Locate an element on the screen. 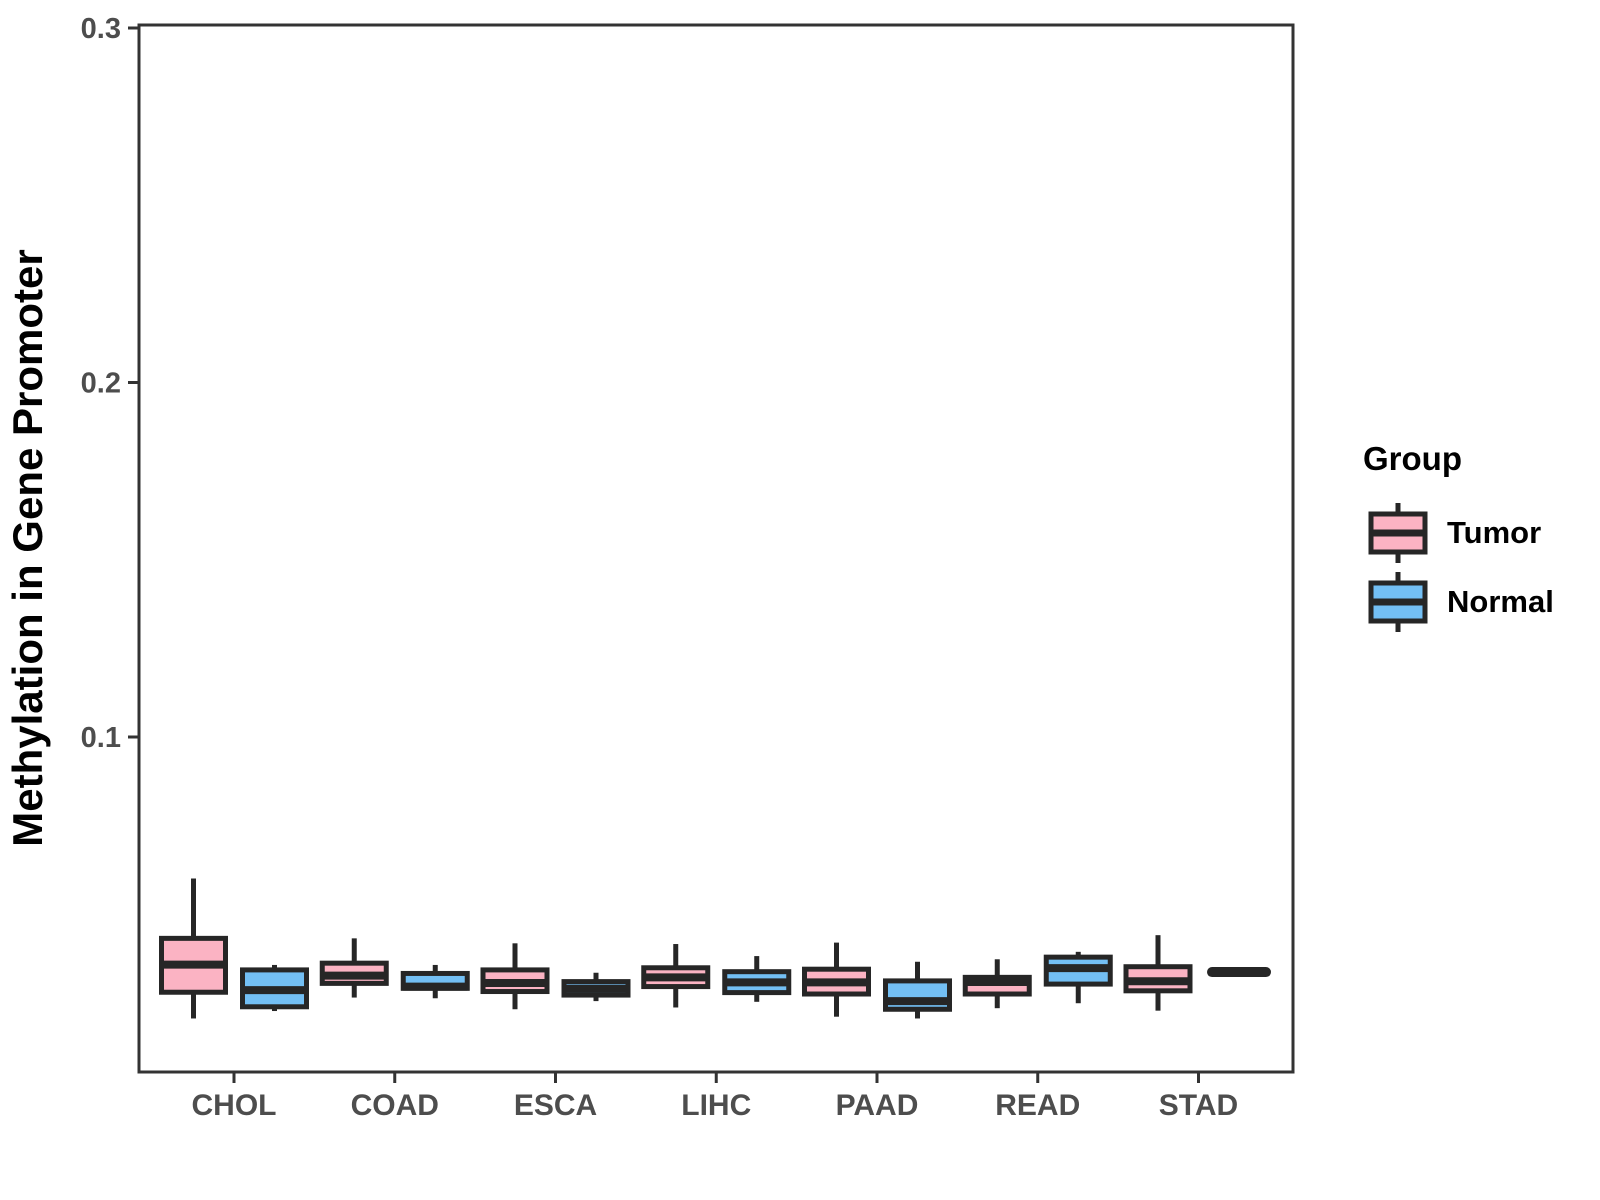 This screenshot has width=1600, height=1200. legend: Group Tumor Normal is located at coordinates (1453, 540).